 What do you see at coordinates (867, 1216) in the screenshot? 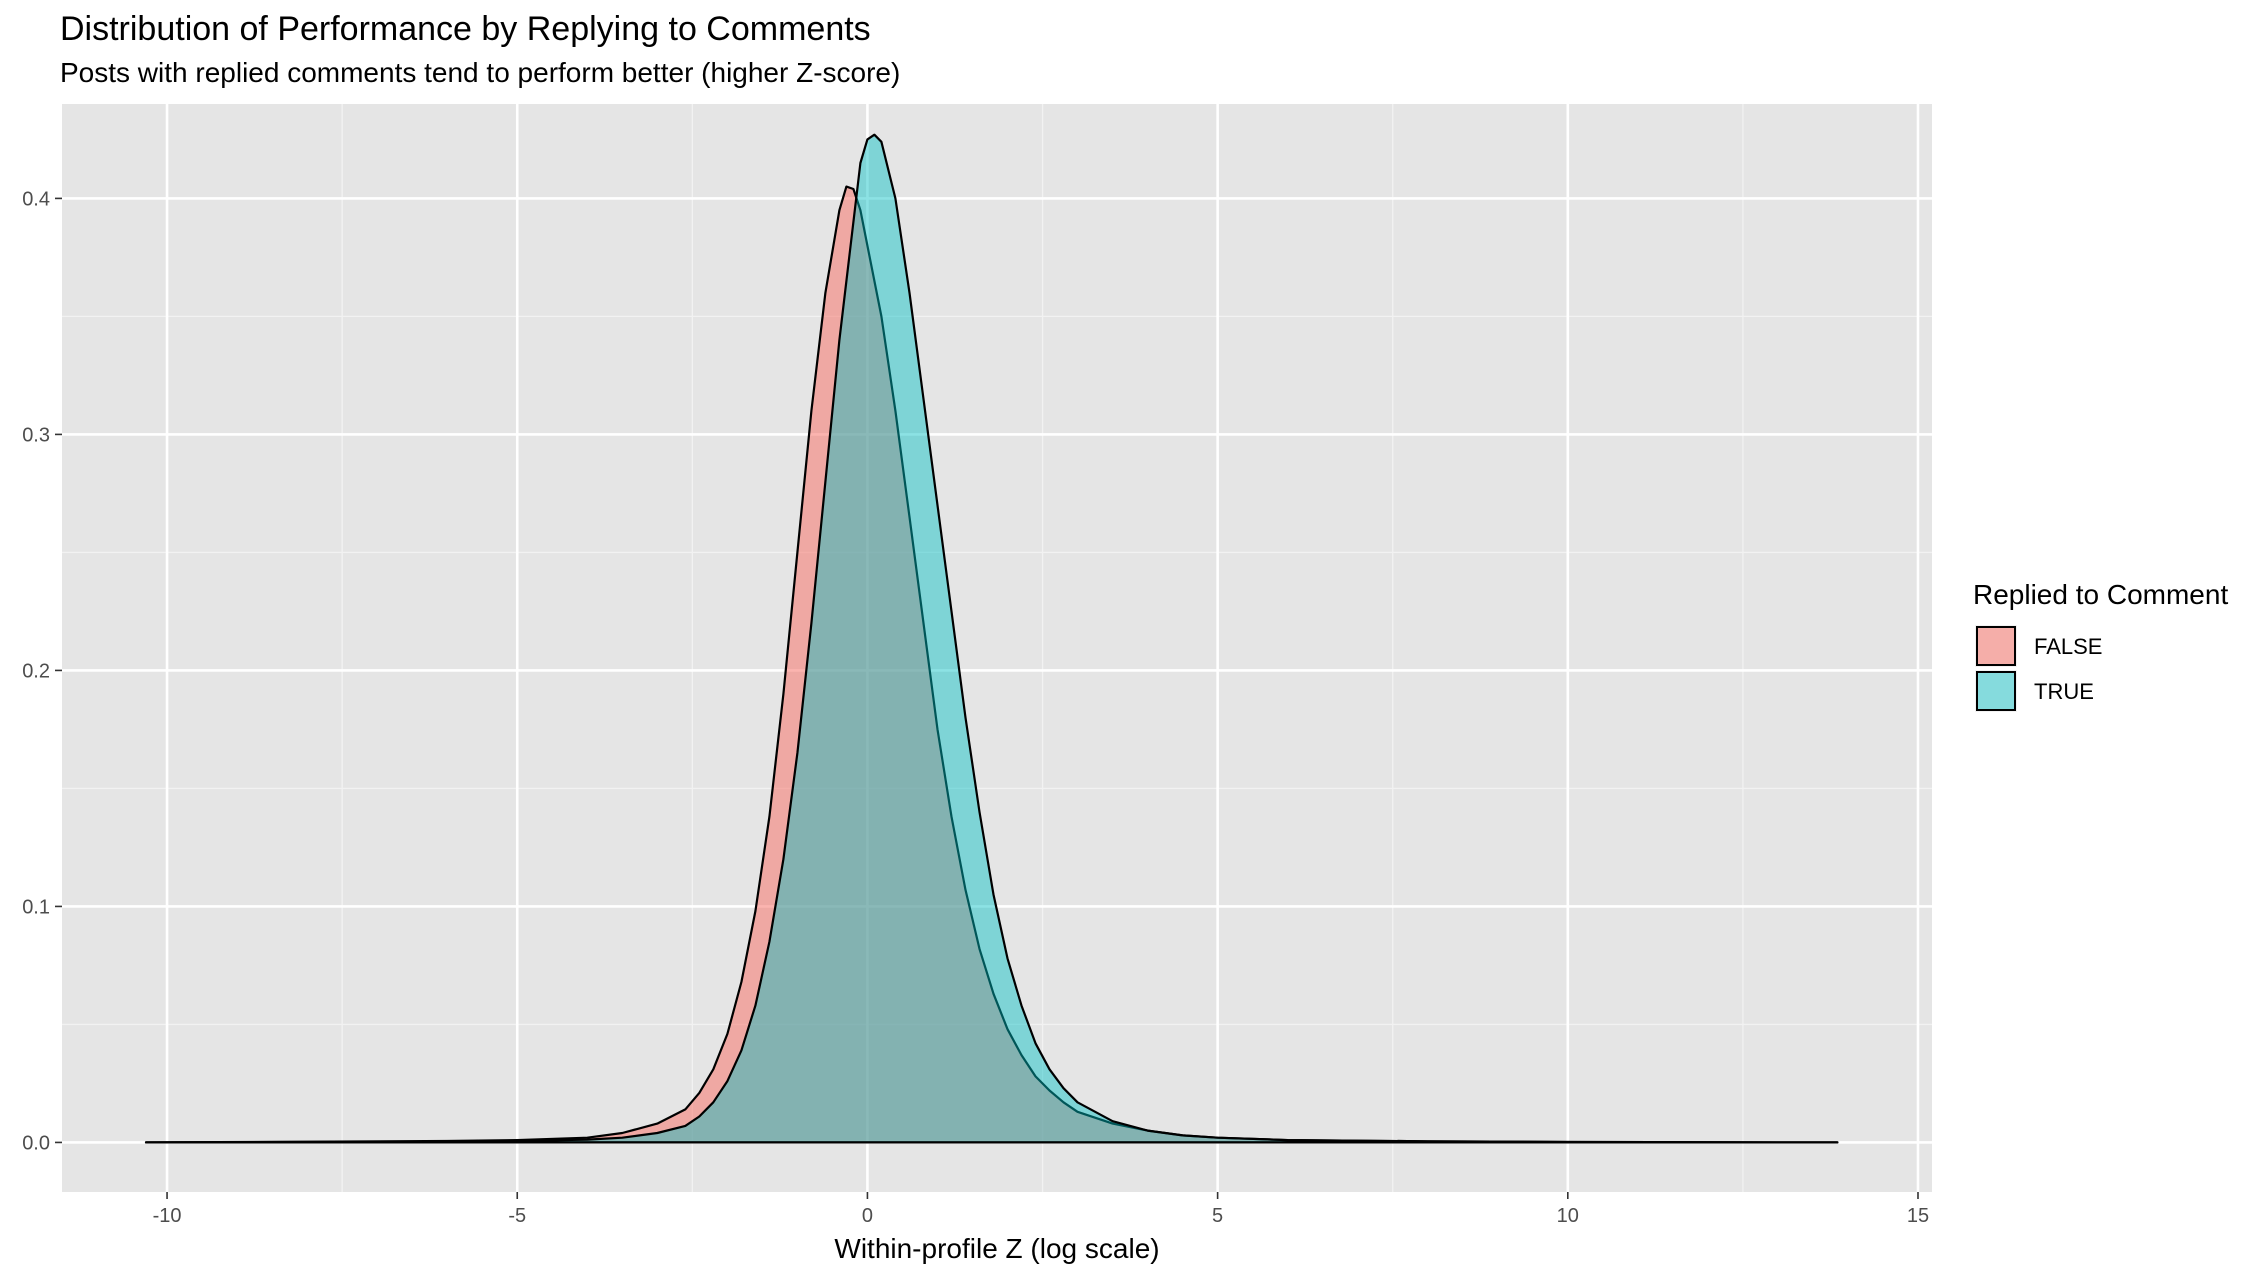
I see `x-tick-label: 0` at bounding box center [867, 1216].